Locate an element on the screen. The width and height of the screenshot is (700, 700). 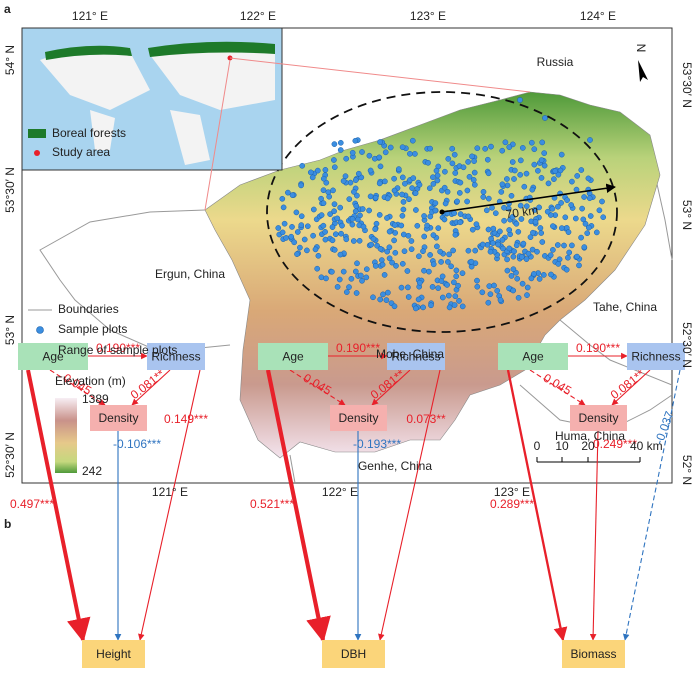
longitude-label: 124° E is located at coordinates (598, 16).